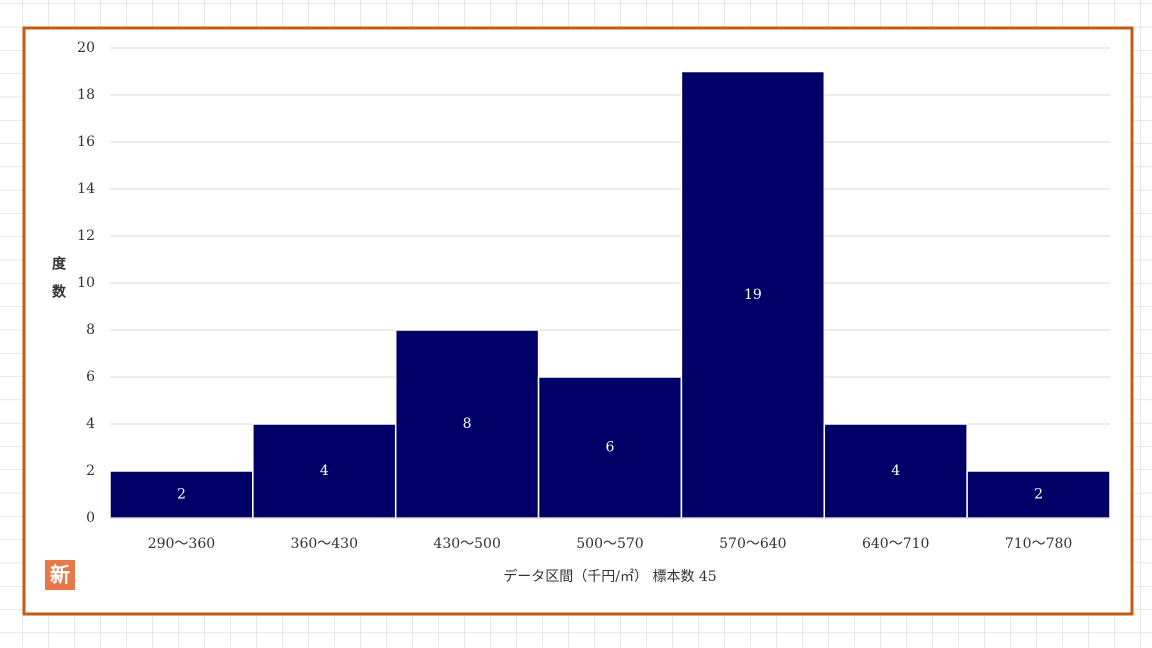 Image resolution: width=1152 pixels, height=648 pixels. What do you see at coordinates (86, 189) in the screenshot?
I see `y-tick-label: 14` at bounding box center [86, 189].